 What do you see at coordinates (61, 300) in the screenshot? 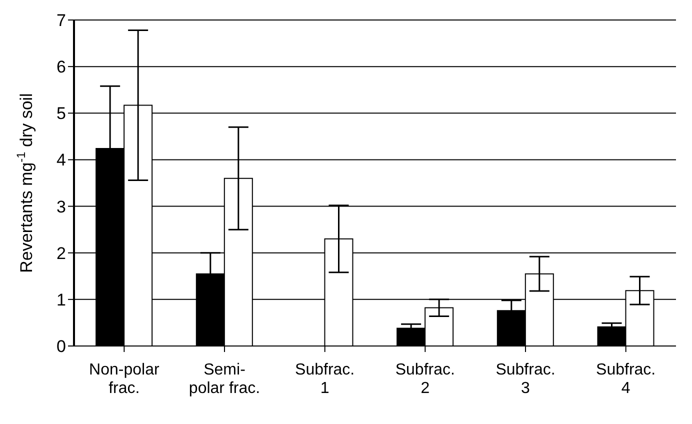
I see `y-tick-label: 1` at bounding box center [61, 300].